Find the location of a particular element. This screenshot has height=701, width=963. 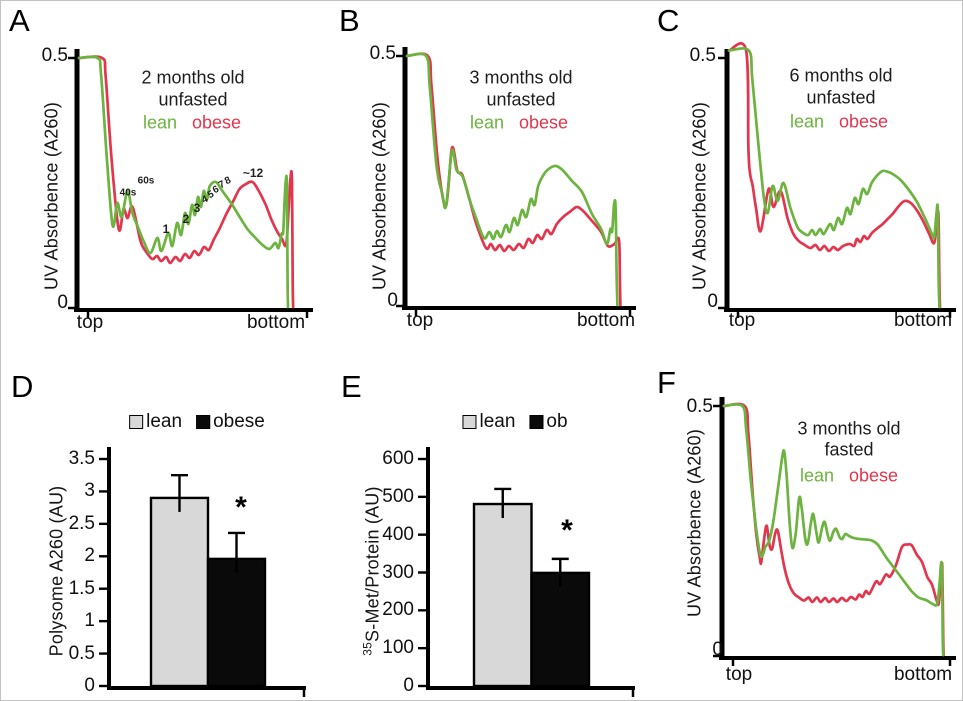

panel-d-ytick-label-1: 1 is located at coordinates (89, 621).